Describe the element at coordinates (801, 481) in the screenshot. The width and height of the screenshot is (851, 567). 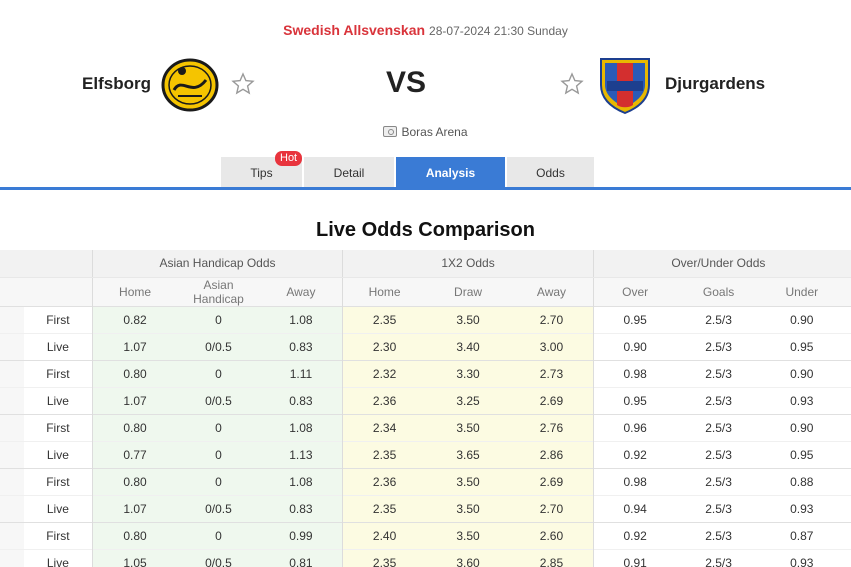
I see `ou-under-odds: 0.88` at that location.